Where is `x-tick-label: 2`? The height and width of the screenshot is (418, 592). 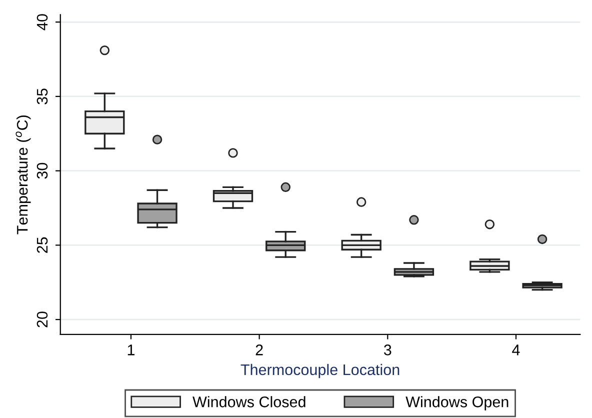
x-tick-label: 2 is located at coordinates (259, 350).